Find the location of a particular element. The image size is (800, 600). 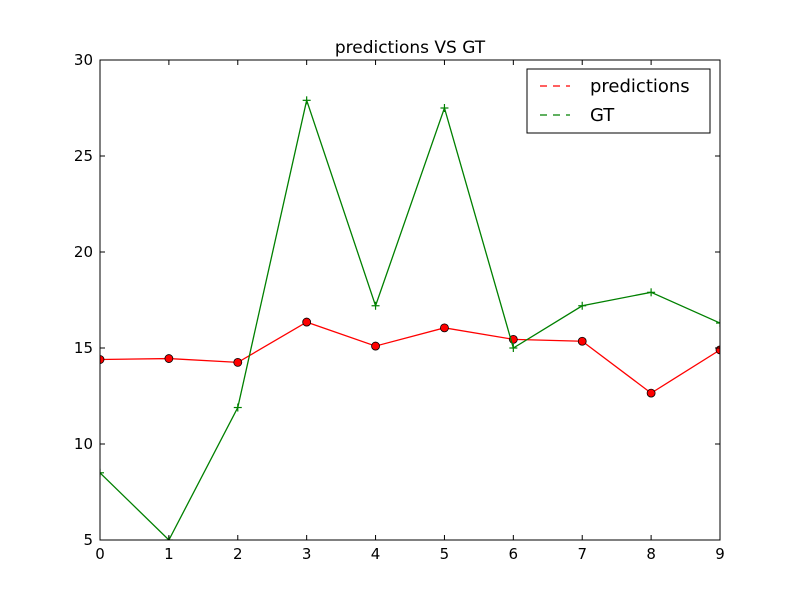

x-tick-label: 2 is located at coordinates (238, 554).